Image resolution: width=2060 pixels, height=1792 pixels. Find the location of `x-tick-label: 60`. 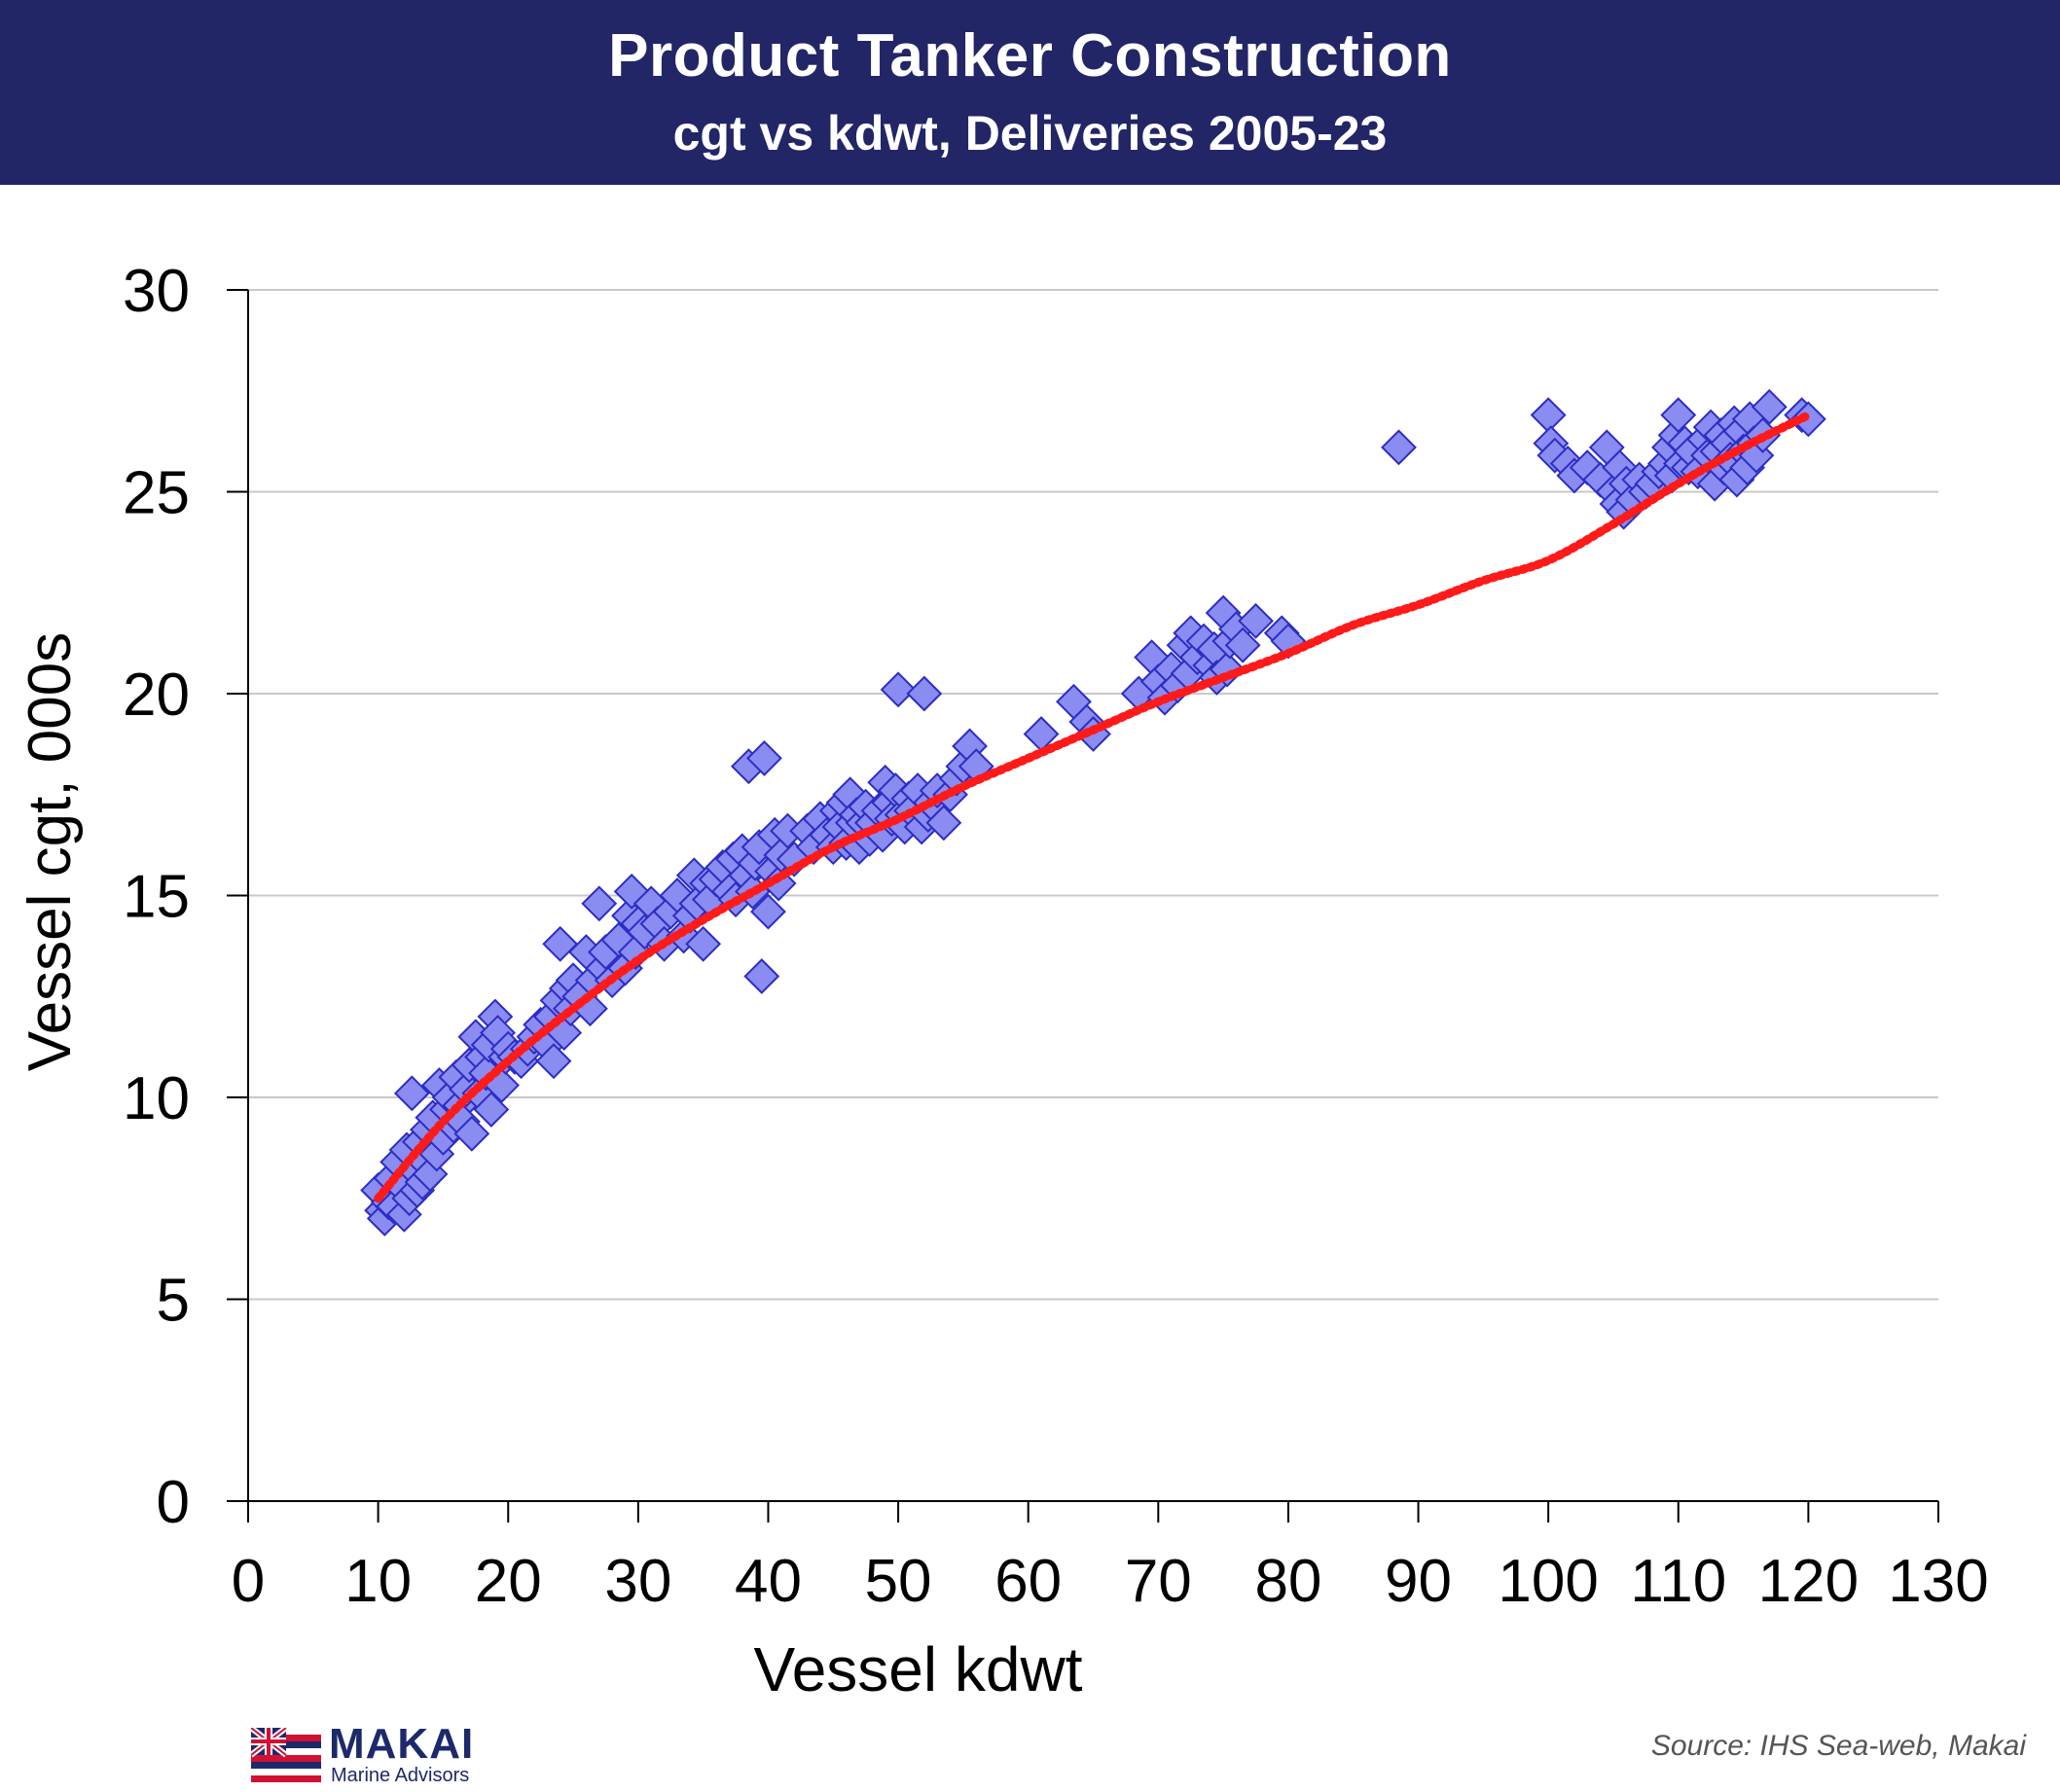

x-tick-label: 60 is located at coordinates (1028, 1582).